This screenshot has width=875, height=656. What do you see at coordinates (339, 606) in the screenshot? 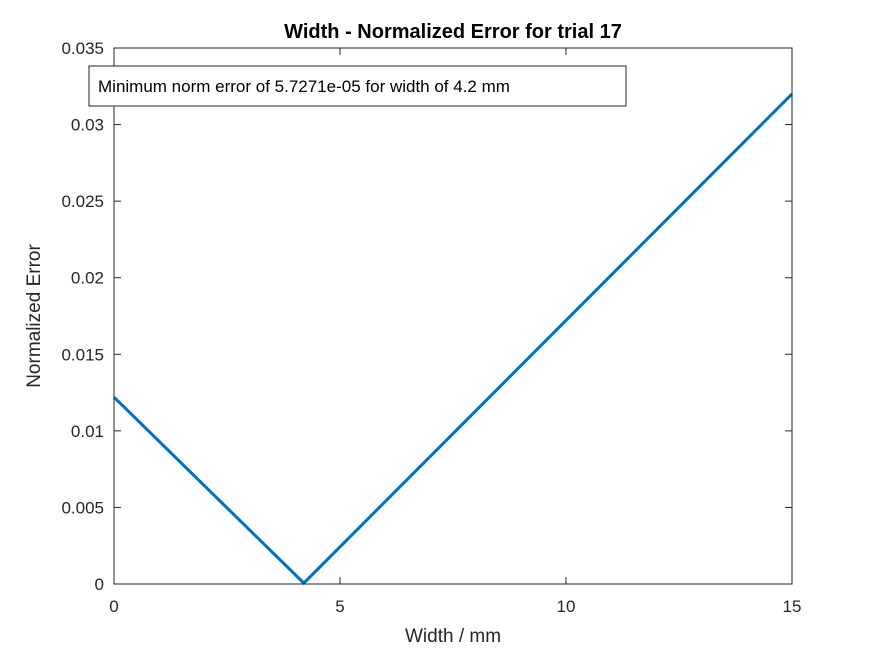
I see `x-tick-label: 5` at bounding box center [339, 606].